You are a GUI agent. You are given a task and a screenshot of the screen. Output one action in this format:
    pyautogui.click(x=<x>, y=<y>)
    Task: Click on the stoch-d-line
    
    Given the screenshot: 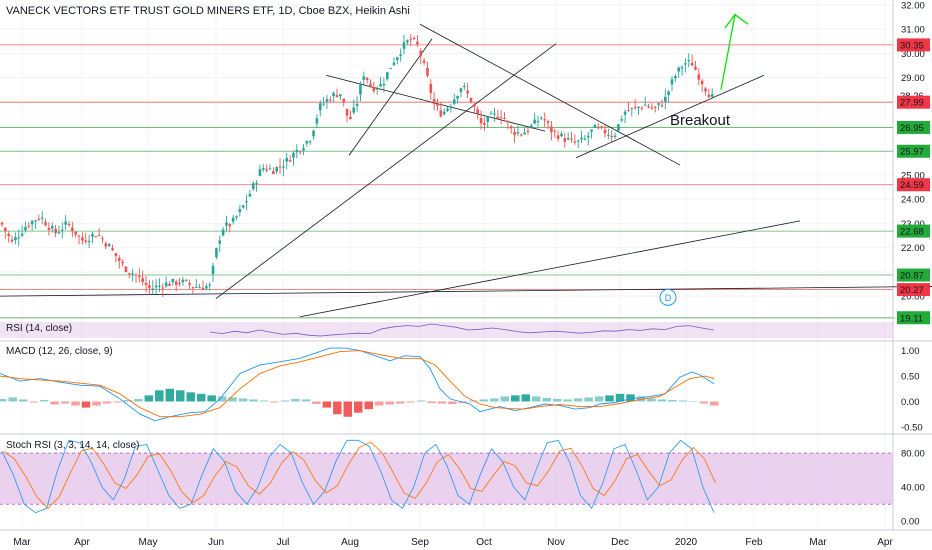 What is the action you would take?
    pyautogui.click(x=359, y=475)
    